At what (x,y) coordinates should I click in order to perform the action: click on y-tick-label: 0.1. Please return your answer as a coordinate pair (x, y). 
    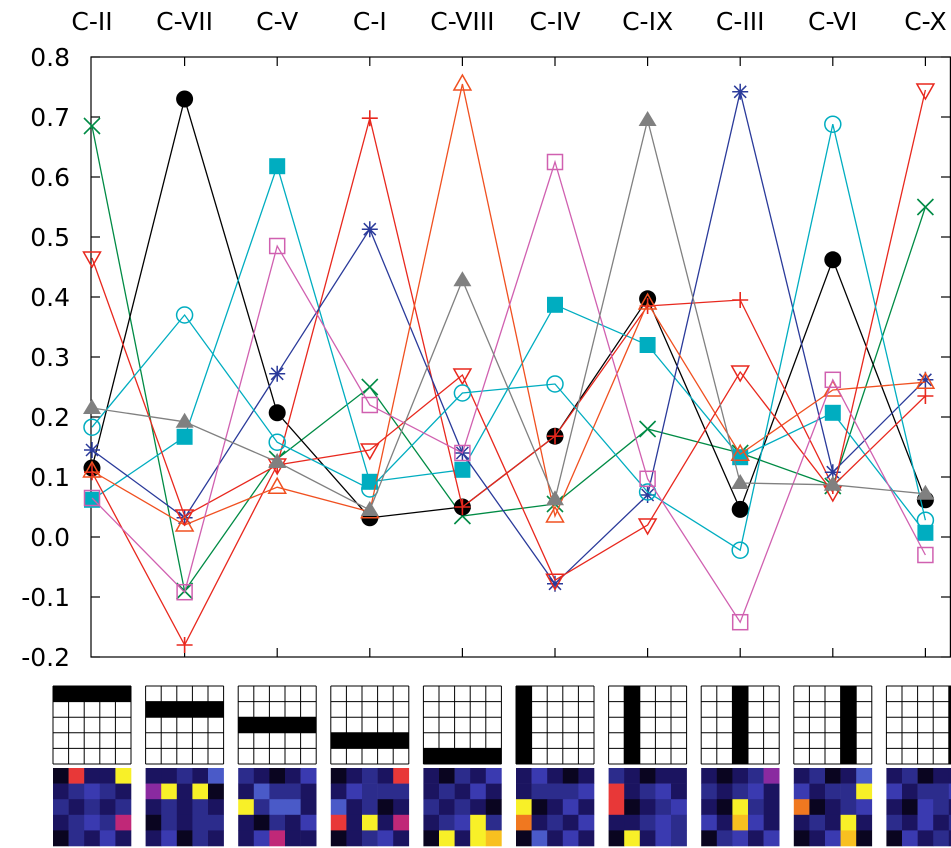
    Looking at the image, I should click on (50, 477).